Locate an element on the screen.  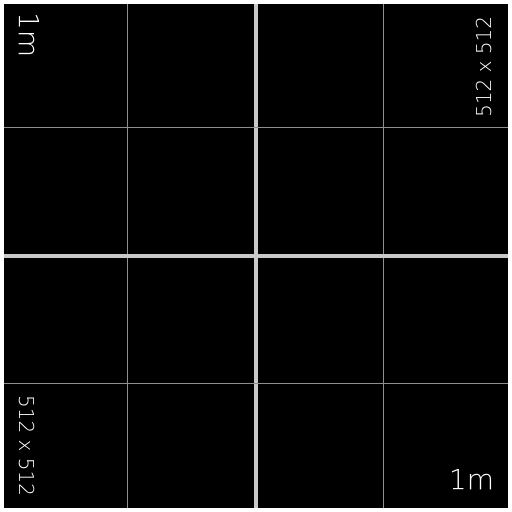
grid-line-horizontal-center is located at coordinates (256, 256).